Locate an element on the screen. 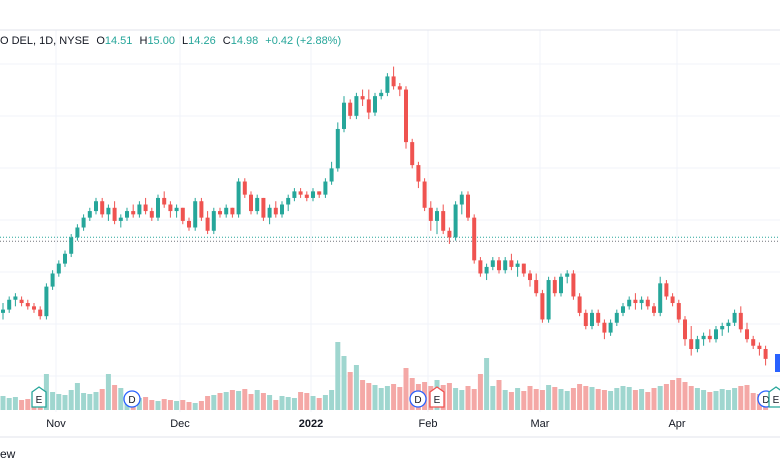 Image resolution: width=780 pixels, height=475 pixels. dividend-label: D is located at coordinates (765, 400).